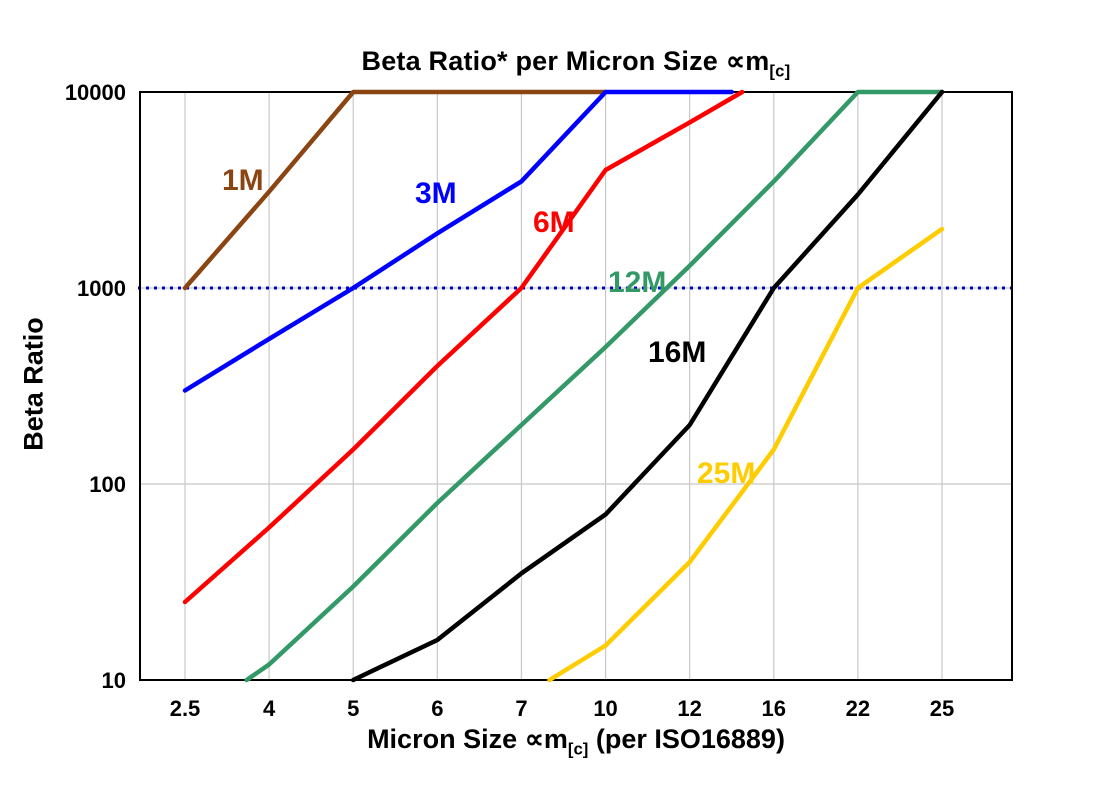 The height and width of the screenshot is (798, 1100). I want to click on chart-title-text: Beta Ratio* per Micron Size, so click(543, 61).